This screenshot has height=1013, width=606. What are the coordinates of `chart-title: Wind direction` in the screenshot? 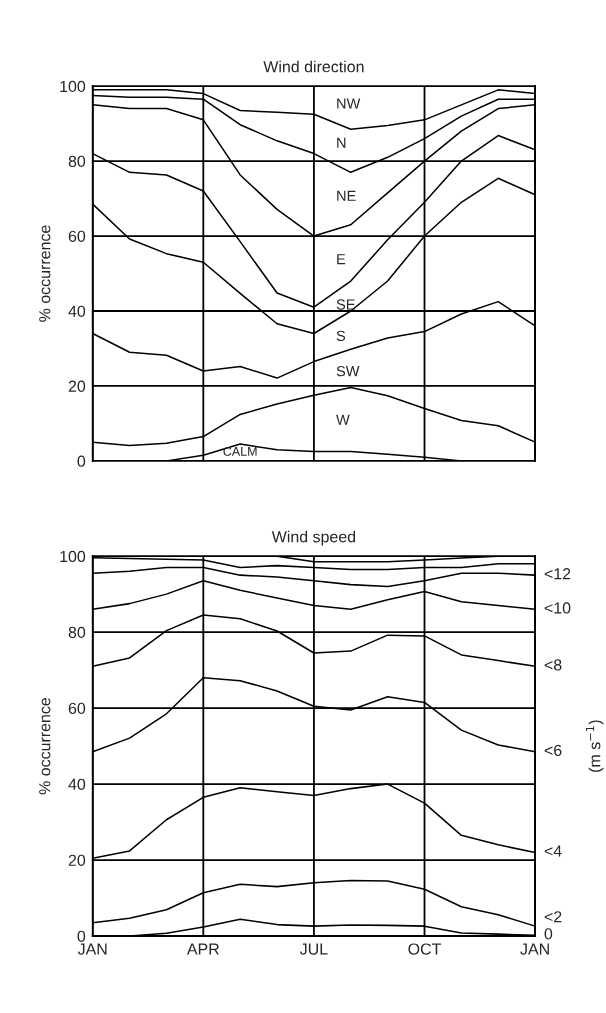 It's located at (313, 66).